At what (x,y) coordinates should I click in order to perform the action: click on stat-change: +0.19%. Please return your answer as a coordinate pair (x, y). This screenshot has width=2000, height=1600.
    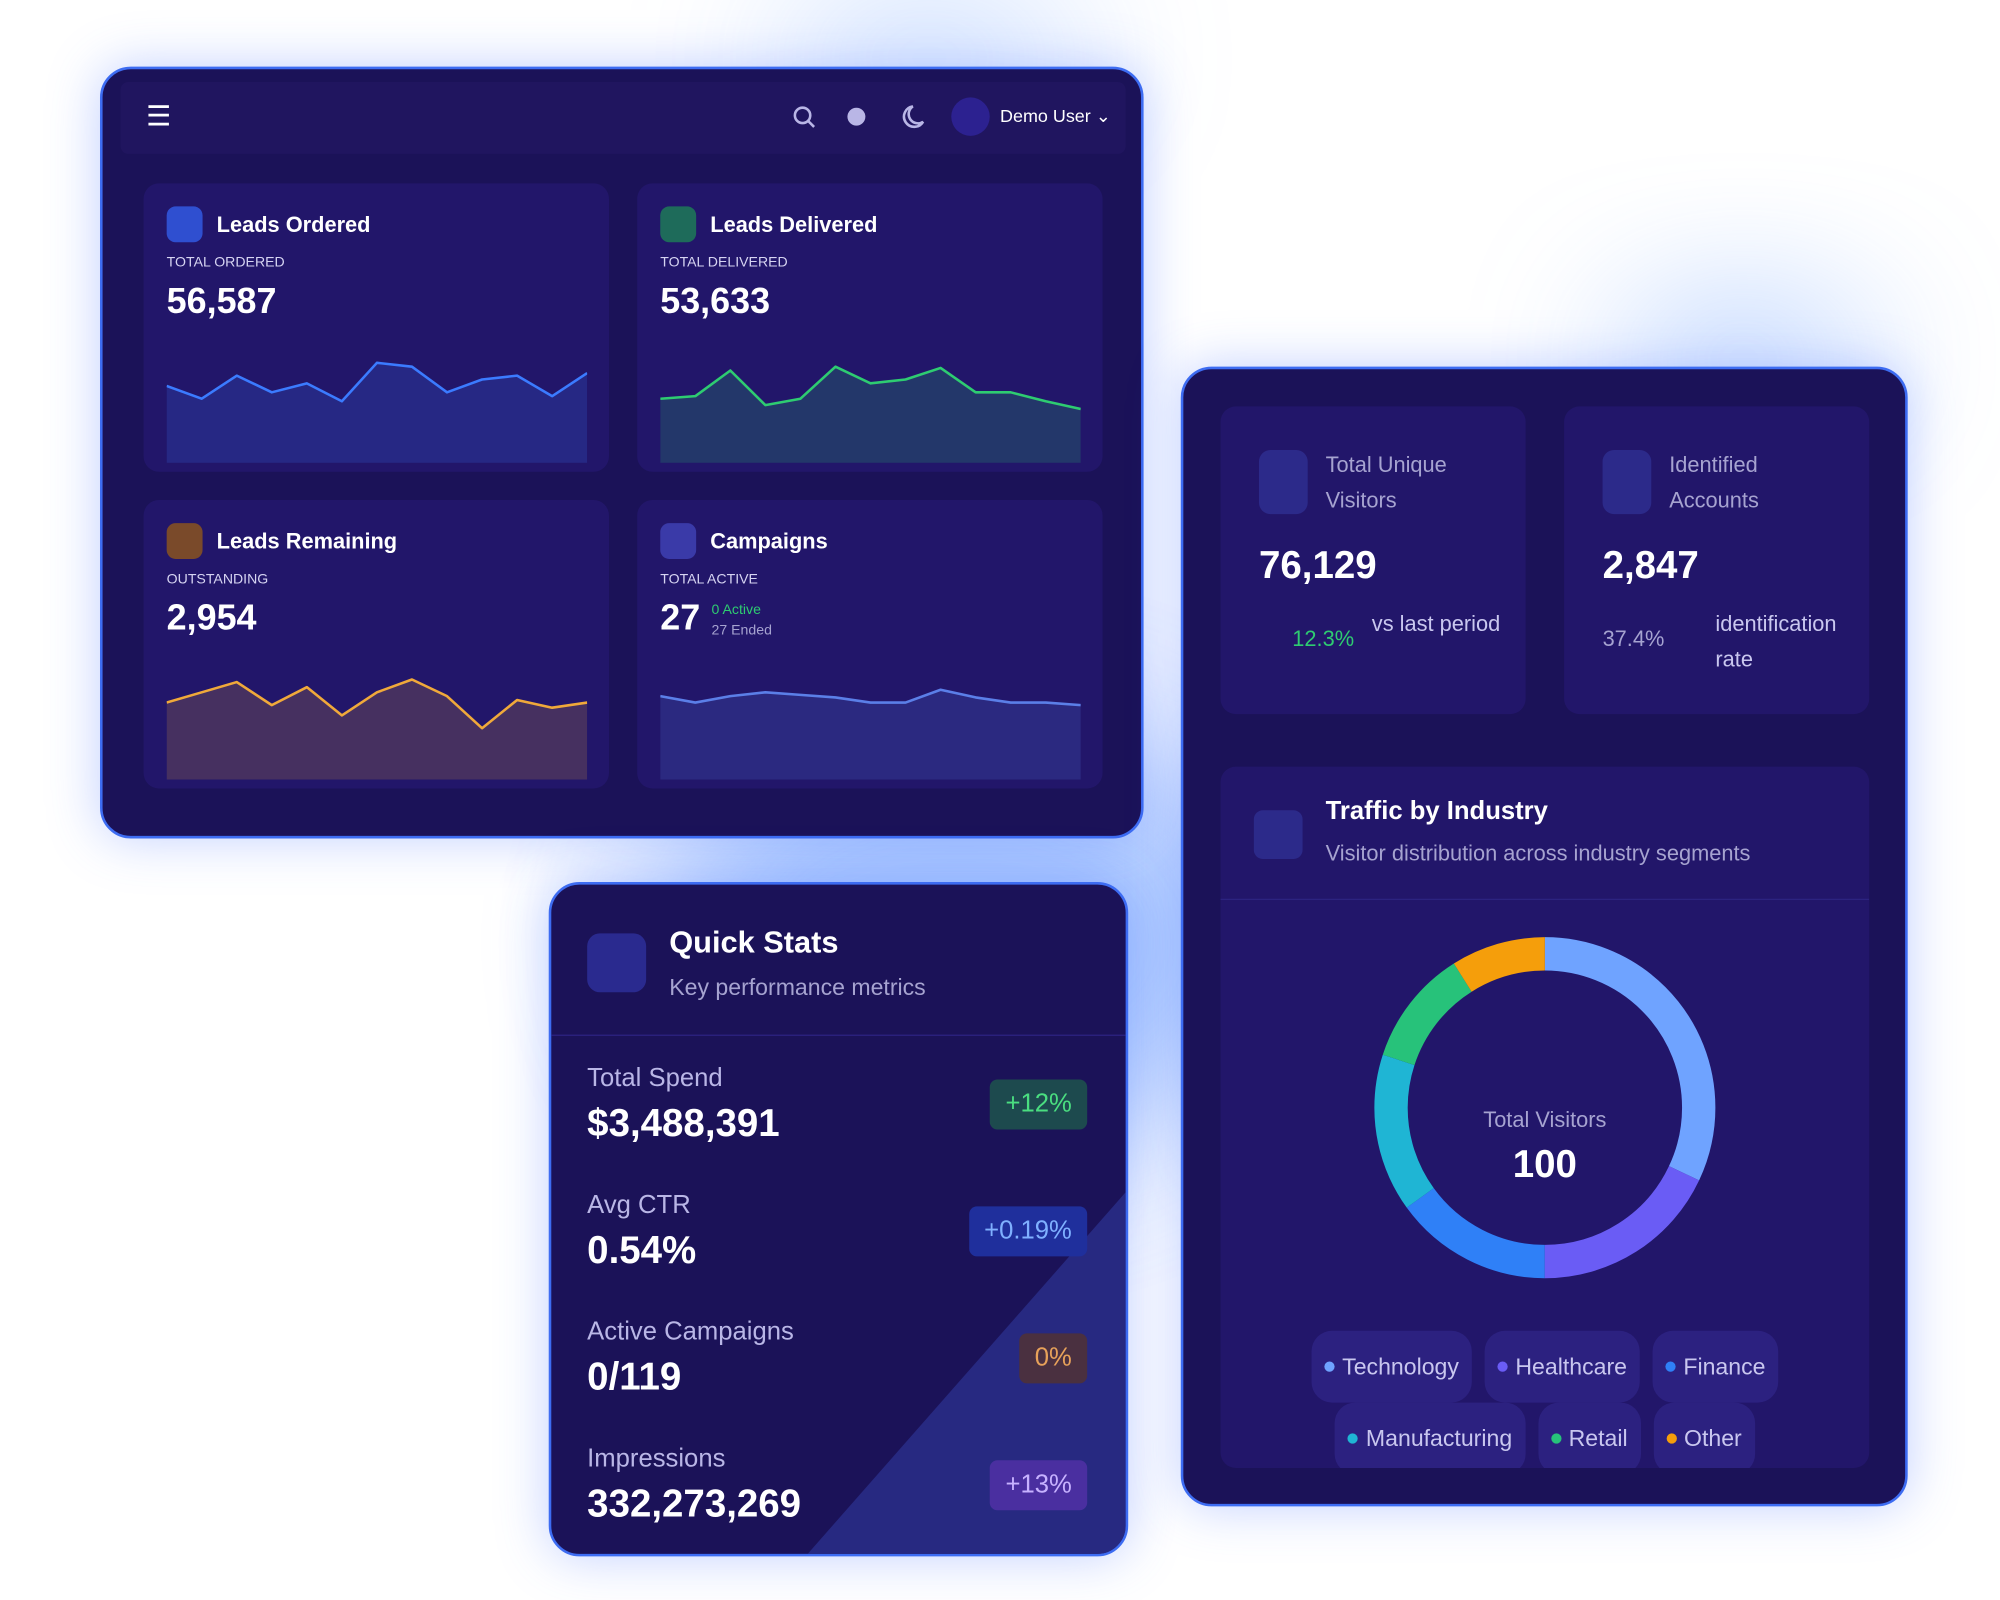
    Looking at the image, I should click on (1028, 1231).